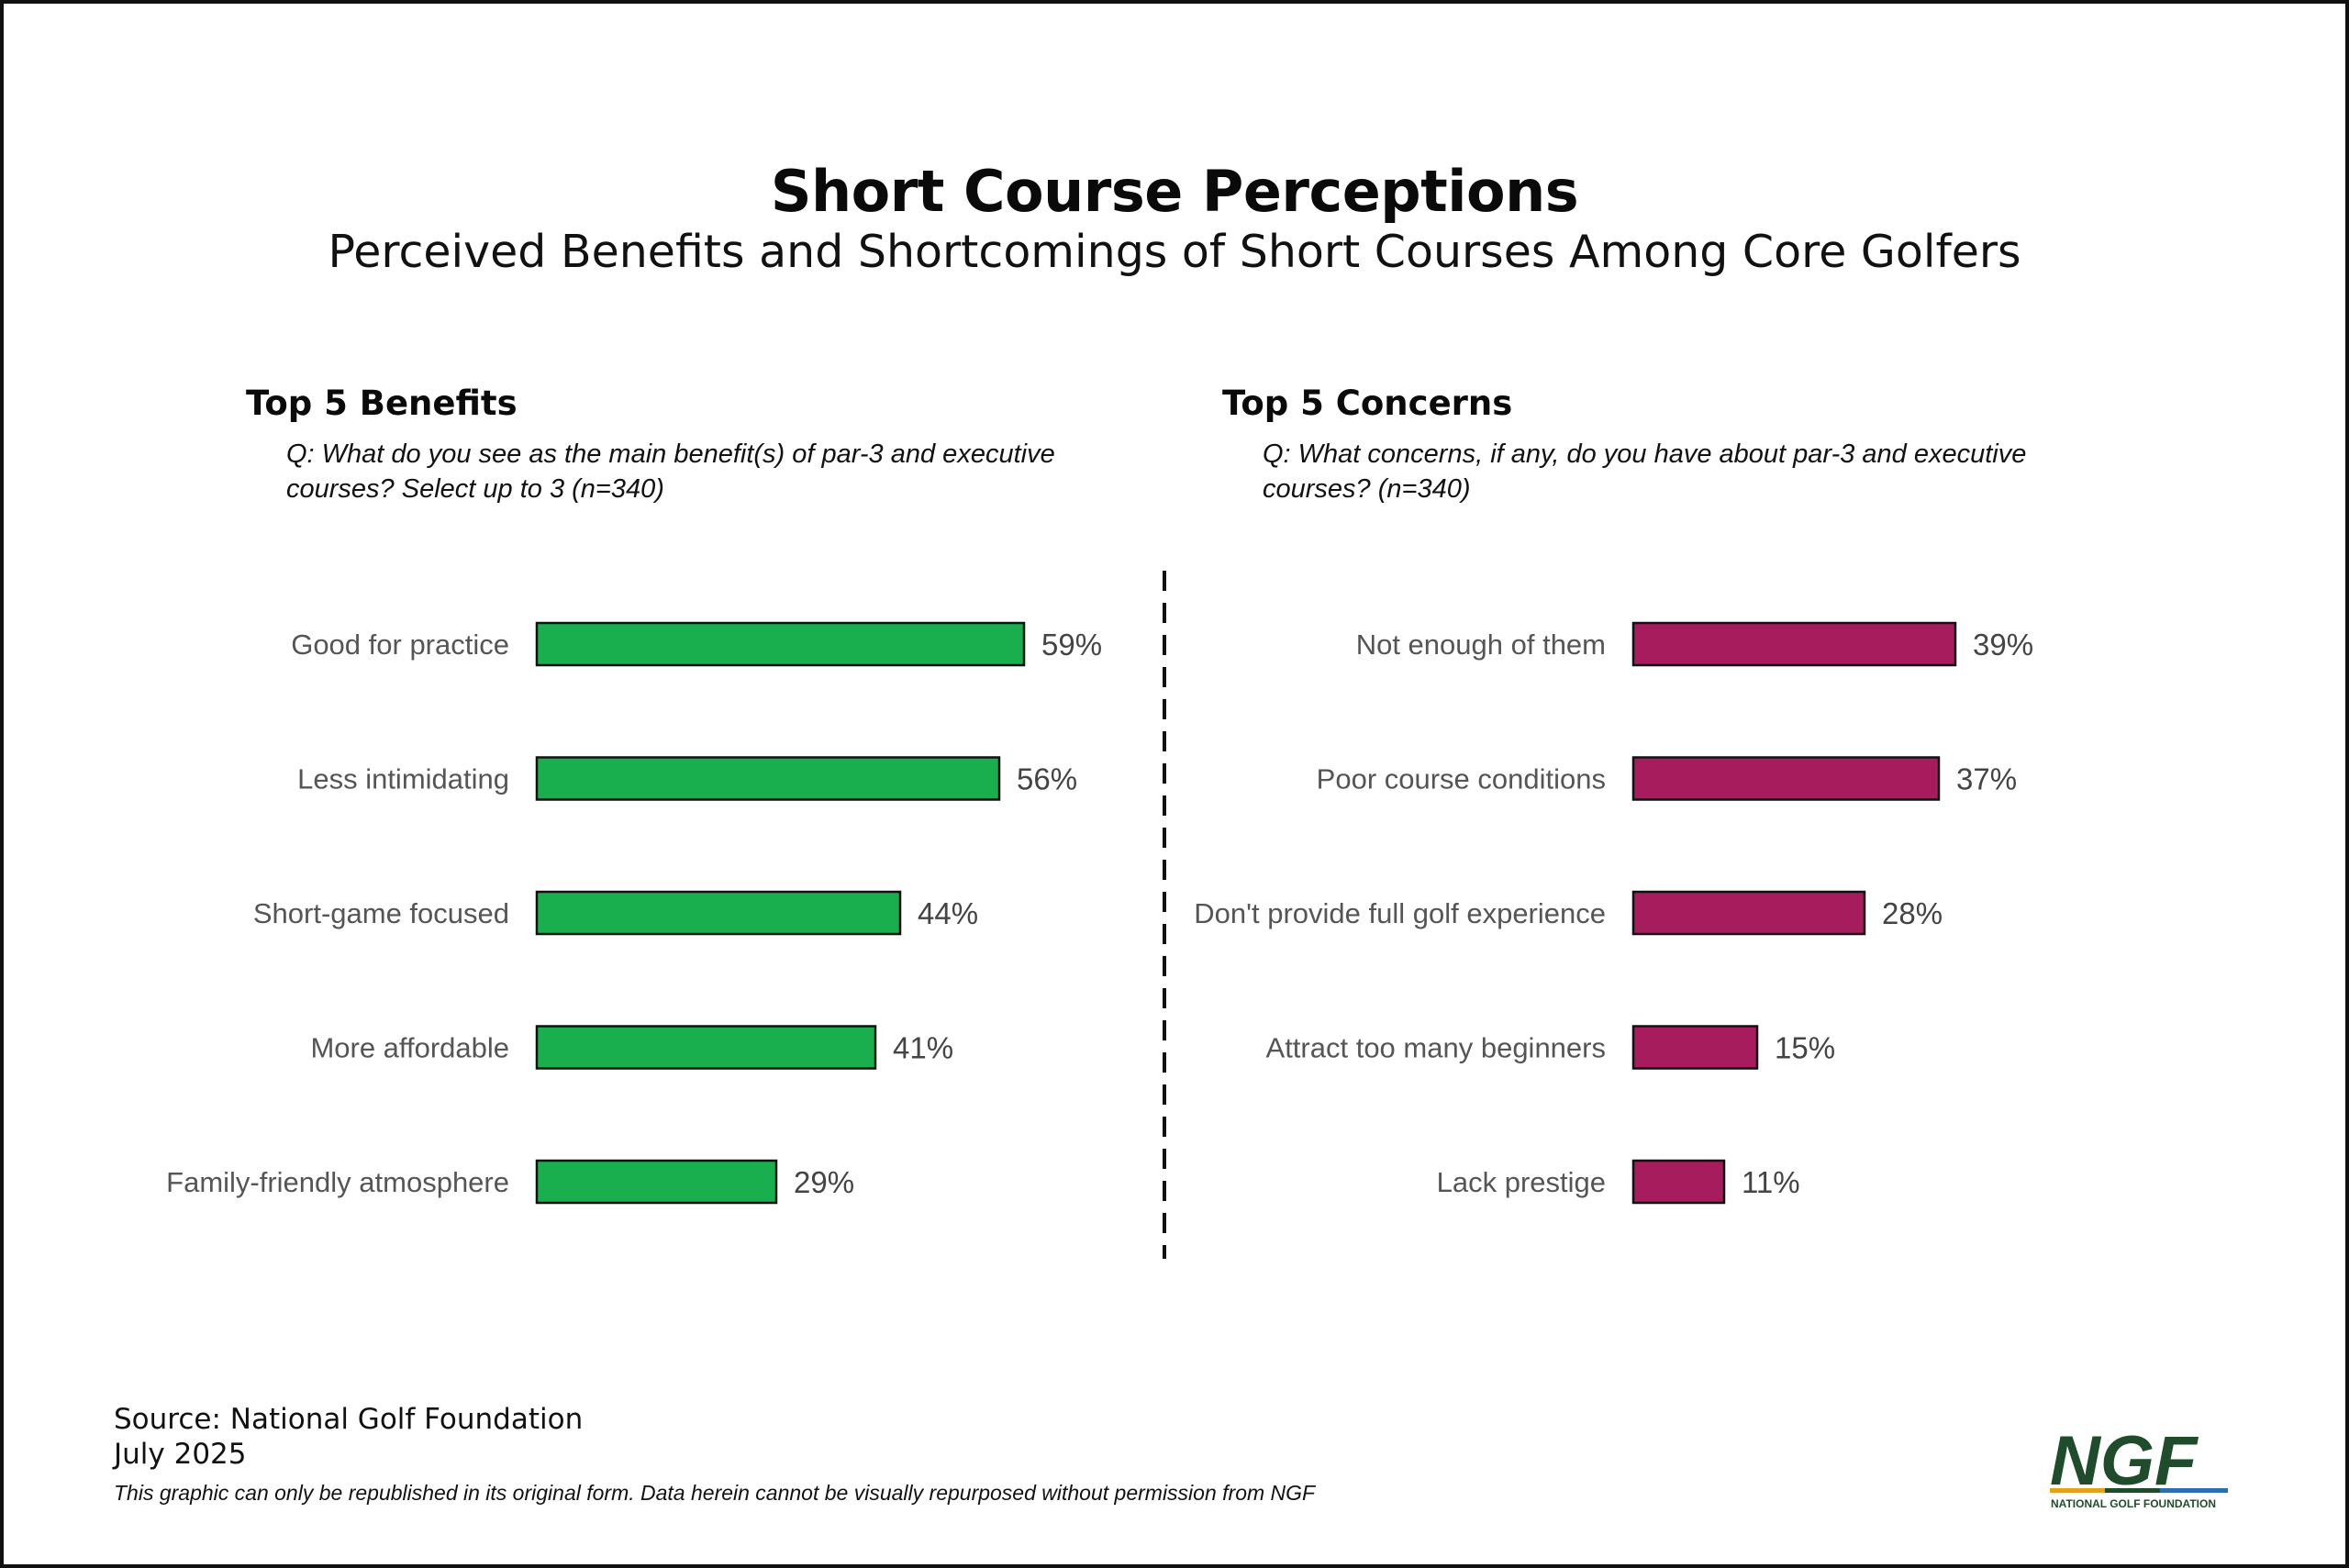 The height and width of the screenshot is (1568, 2349). Describe the element at coordinates (337, 1182) in the screenshot. I see `benefit-category-label: Family-friendly atmosphere` at that location.